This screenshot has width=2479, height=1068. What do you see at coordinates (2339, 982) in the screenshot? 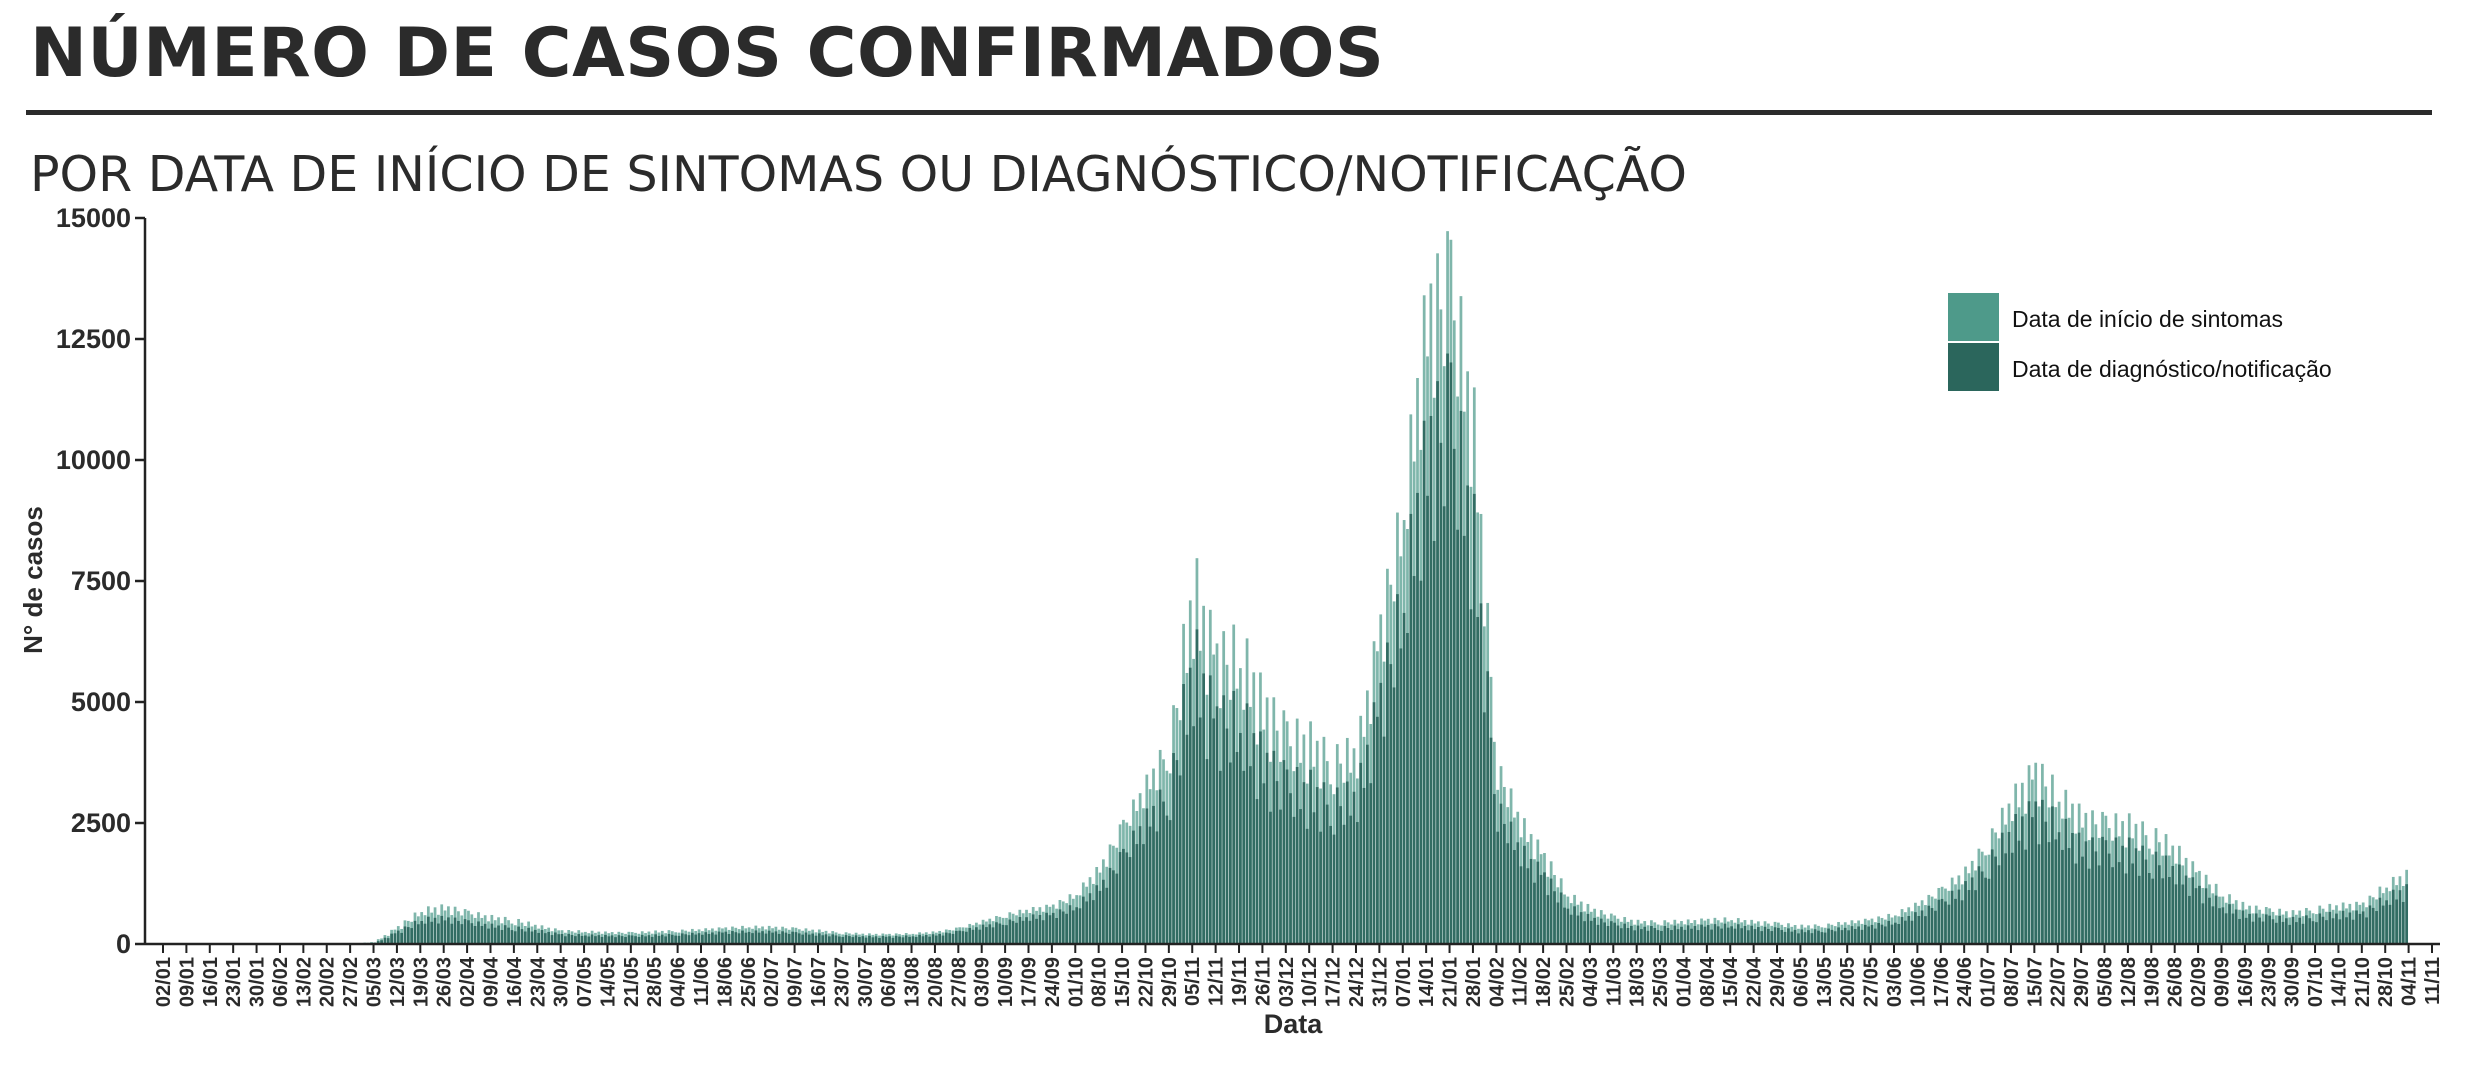
I see `x-tick-label: 14/10` at bounding box center [2339, 982].